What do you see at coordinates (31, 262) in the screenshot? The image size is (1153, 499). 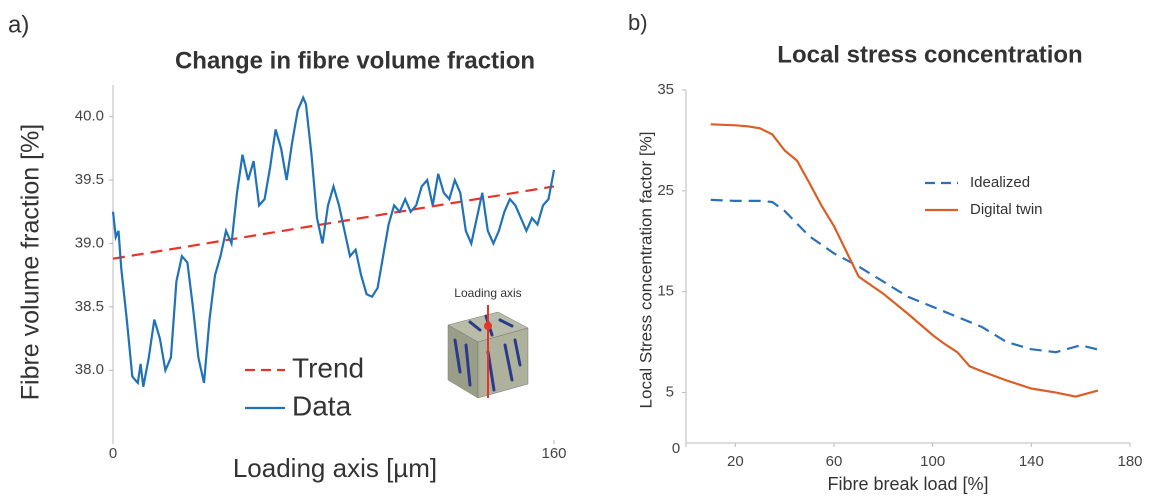 I see `y-axis-label: Fibre volume fraction [%]` at bounding box center [31, 262].